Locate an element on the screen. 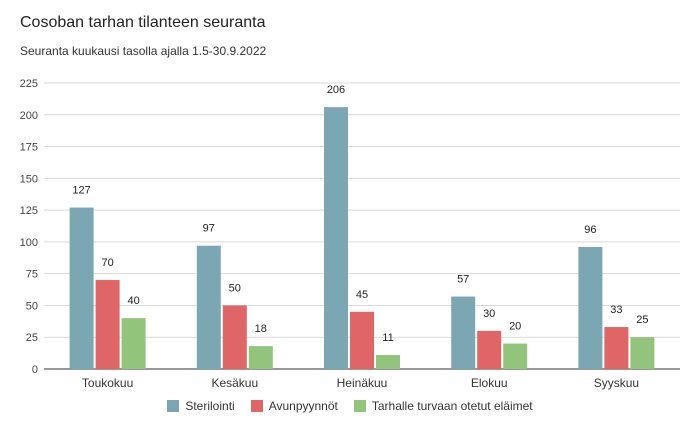 This screenshot has width=700, height=433. legend-label: Avunpyynnöt is located at coordinates (303, 406).